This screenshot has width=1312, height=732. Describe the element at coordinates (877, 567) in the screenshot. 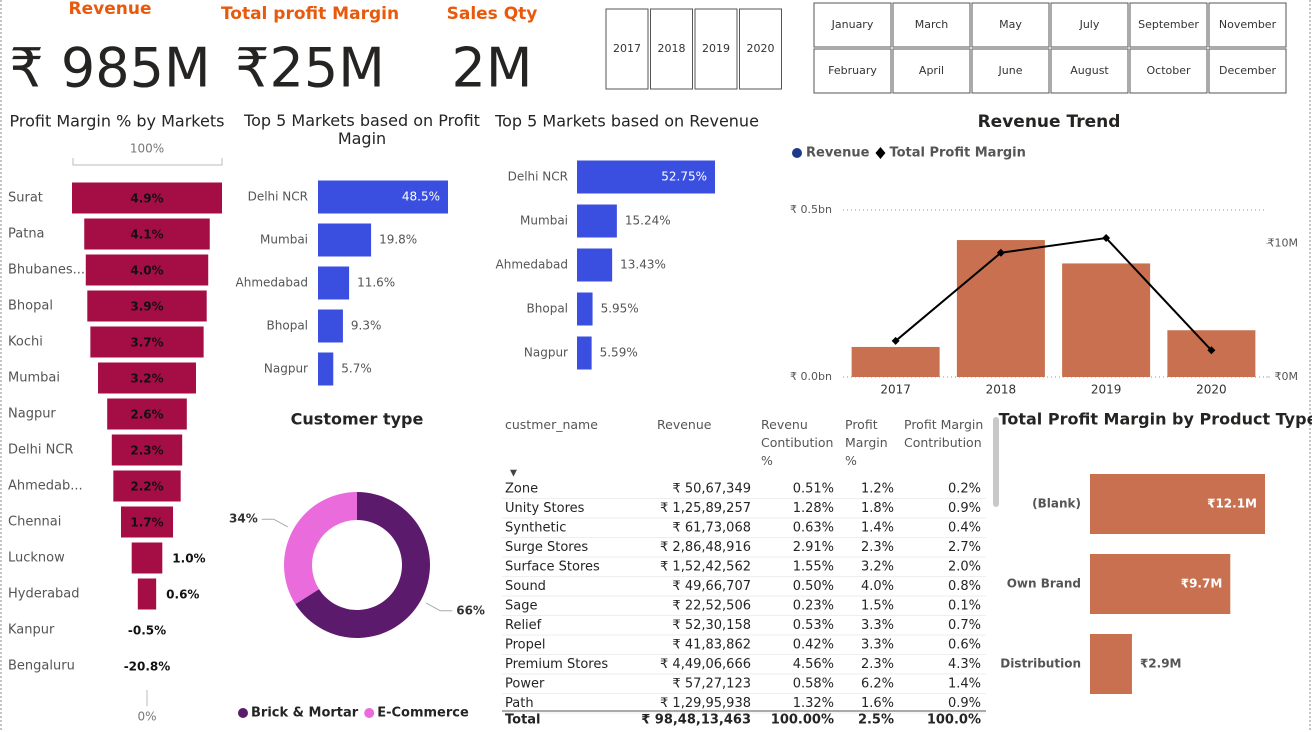

I see `table-cell: 3.2%` at that location.